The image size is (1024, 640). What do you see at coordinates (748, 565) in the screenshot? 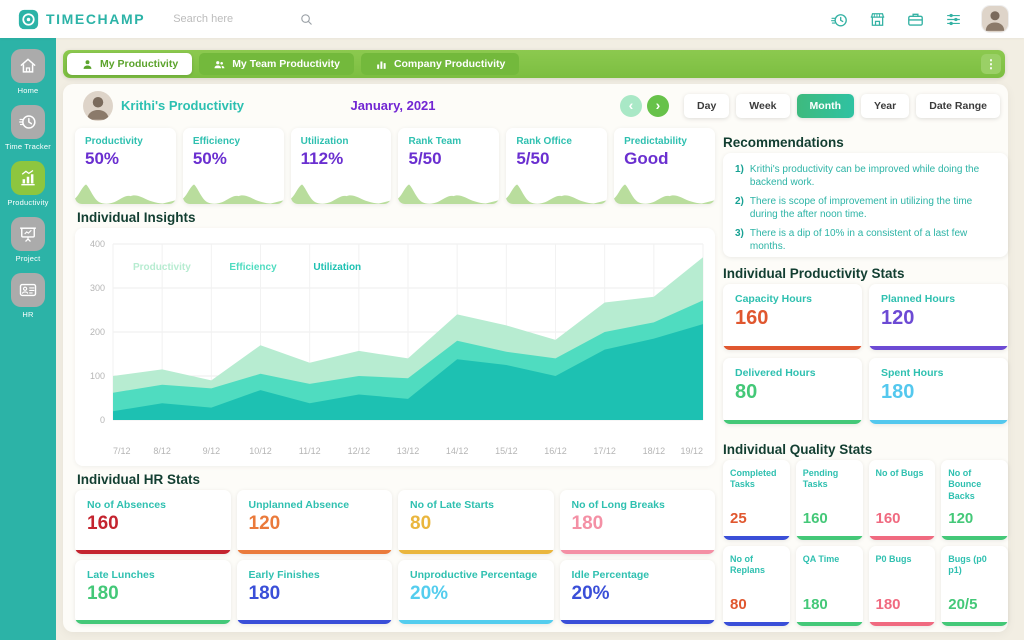
I see `stat-label: No of Replans` at bounding box center [748, 565].